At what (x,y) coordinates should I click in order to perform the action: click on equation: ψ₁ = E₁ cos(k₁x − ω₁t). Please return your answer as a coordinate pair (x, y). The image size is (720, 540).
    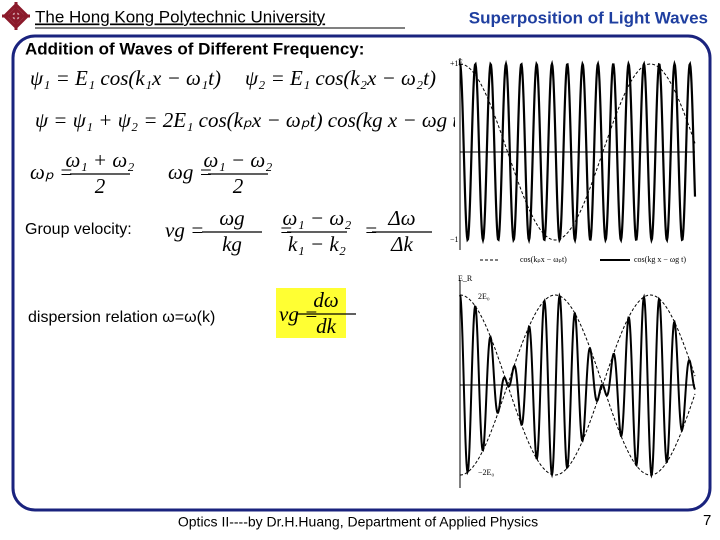
    Looking at the image, I should click on (125, 78).